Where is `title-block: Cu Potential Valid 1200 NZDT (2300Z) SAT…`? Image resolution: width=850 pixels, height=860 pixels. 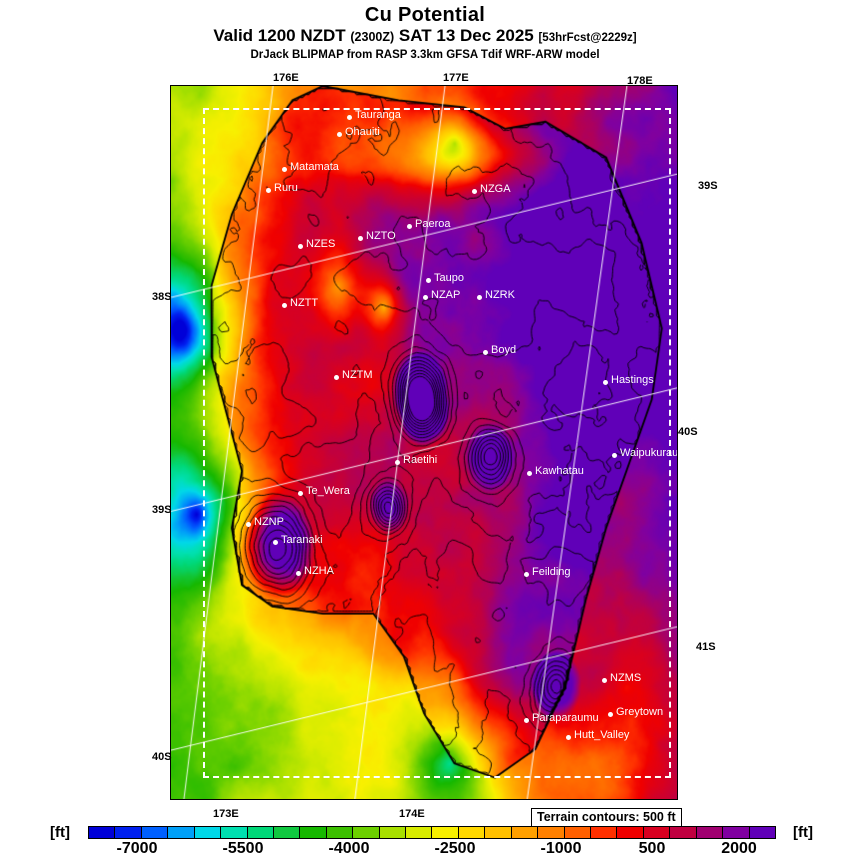
title-block: Cu Potential Valid 1200 NZDT (2300Z) SAT… is located at coordinates (425, 31).